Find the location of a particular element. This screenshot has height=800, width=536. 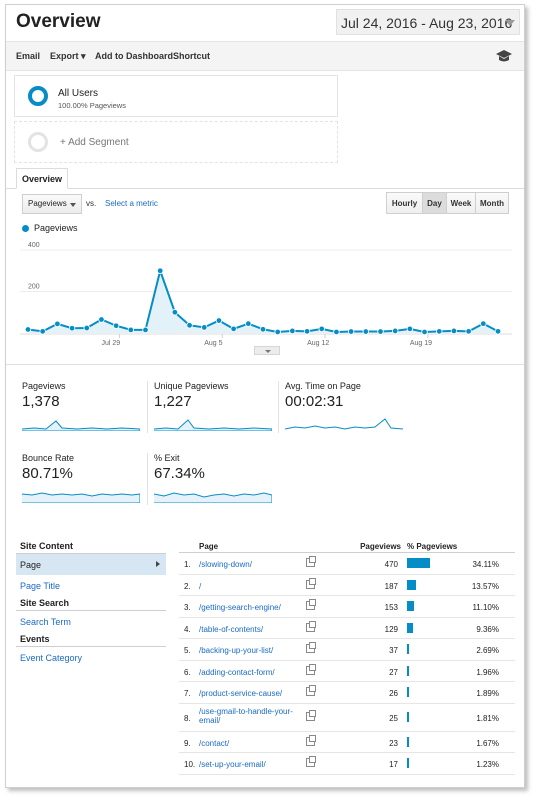

legend-label: Pageviews is located at coordinates (56, 228).